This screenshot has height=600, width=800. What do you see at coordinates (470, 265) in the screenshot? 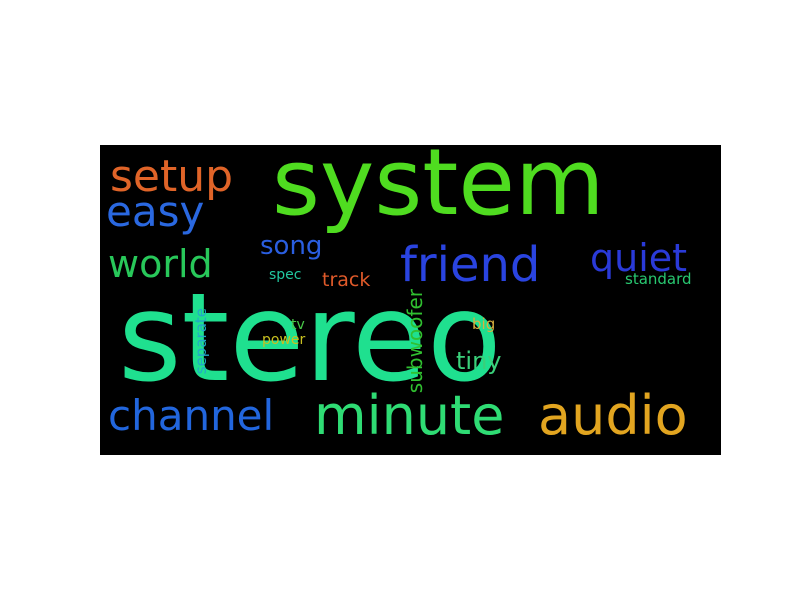
I see `word-friend: friend` at bounding box center [470, 265].